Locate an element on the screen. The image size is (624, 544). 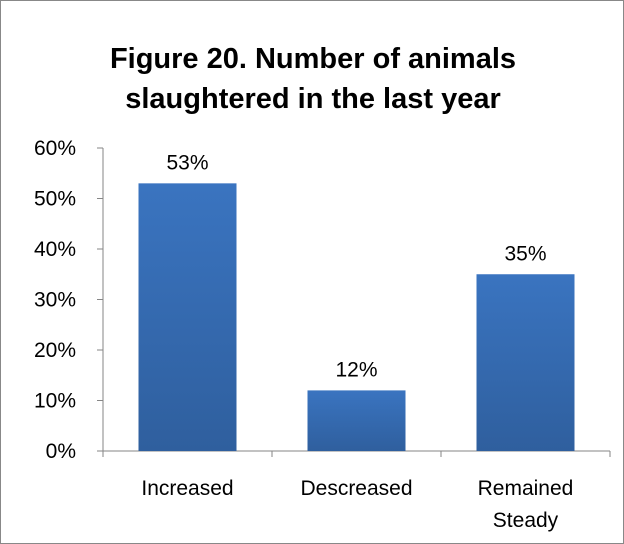
chart-title-line-2: slaughtered in the last year is located at coordinates (313, 99).